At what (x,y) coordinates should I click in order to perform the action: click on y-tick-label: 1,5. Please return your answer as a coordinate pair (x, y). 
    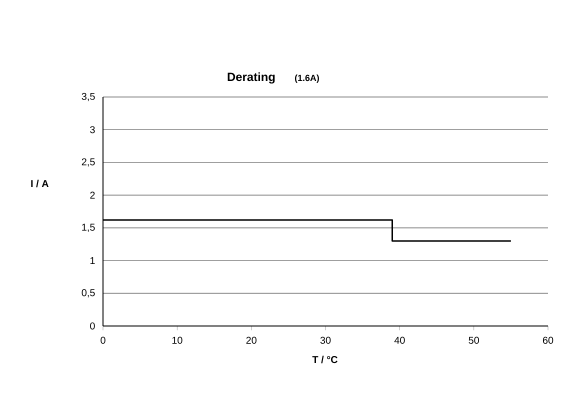
    Looking at the image, I should click on (88, 228).